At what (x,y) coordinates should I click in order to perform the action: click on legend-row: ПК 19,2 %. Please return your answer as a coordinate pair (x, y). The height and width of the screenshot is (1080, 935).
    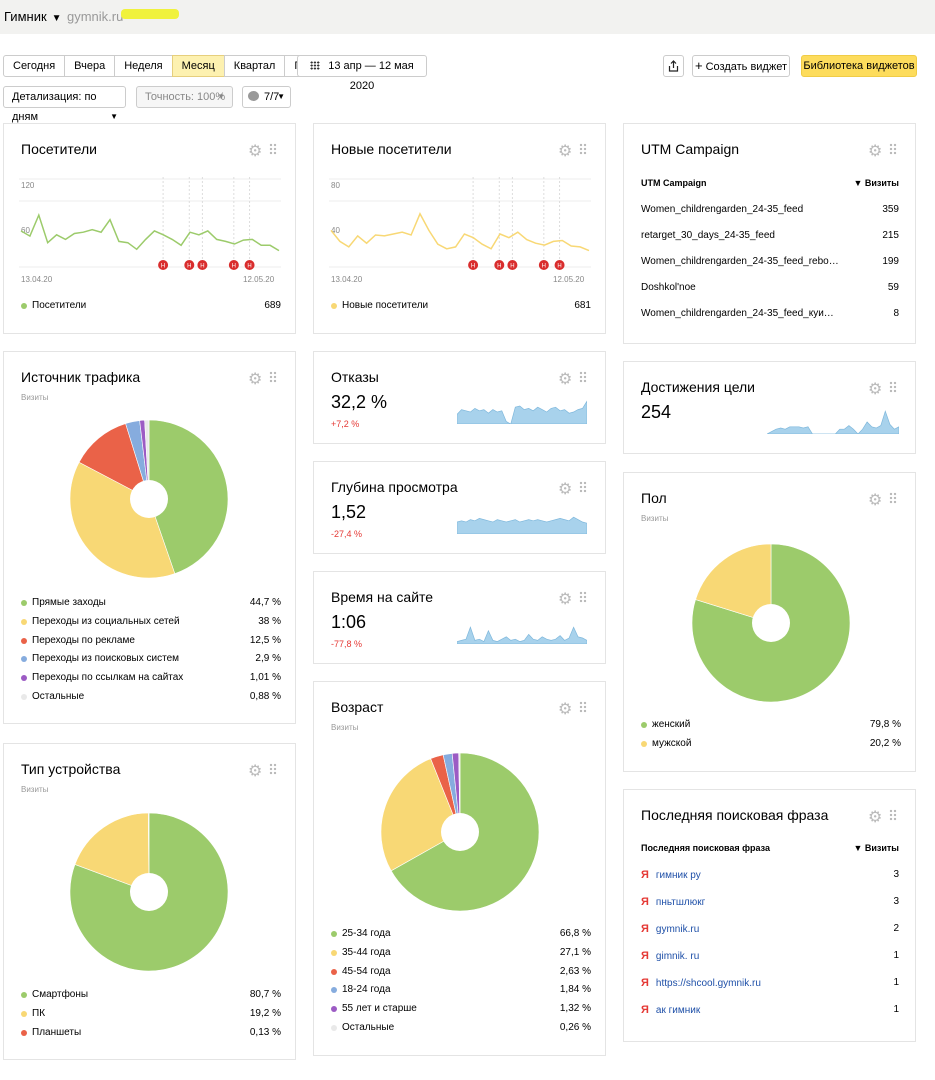
    Looking at the image, I should click on (151, 1015).